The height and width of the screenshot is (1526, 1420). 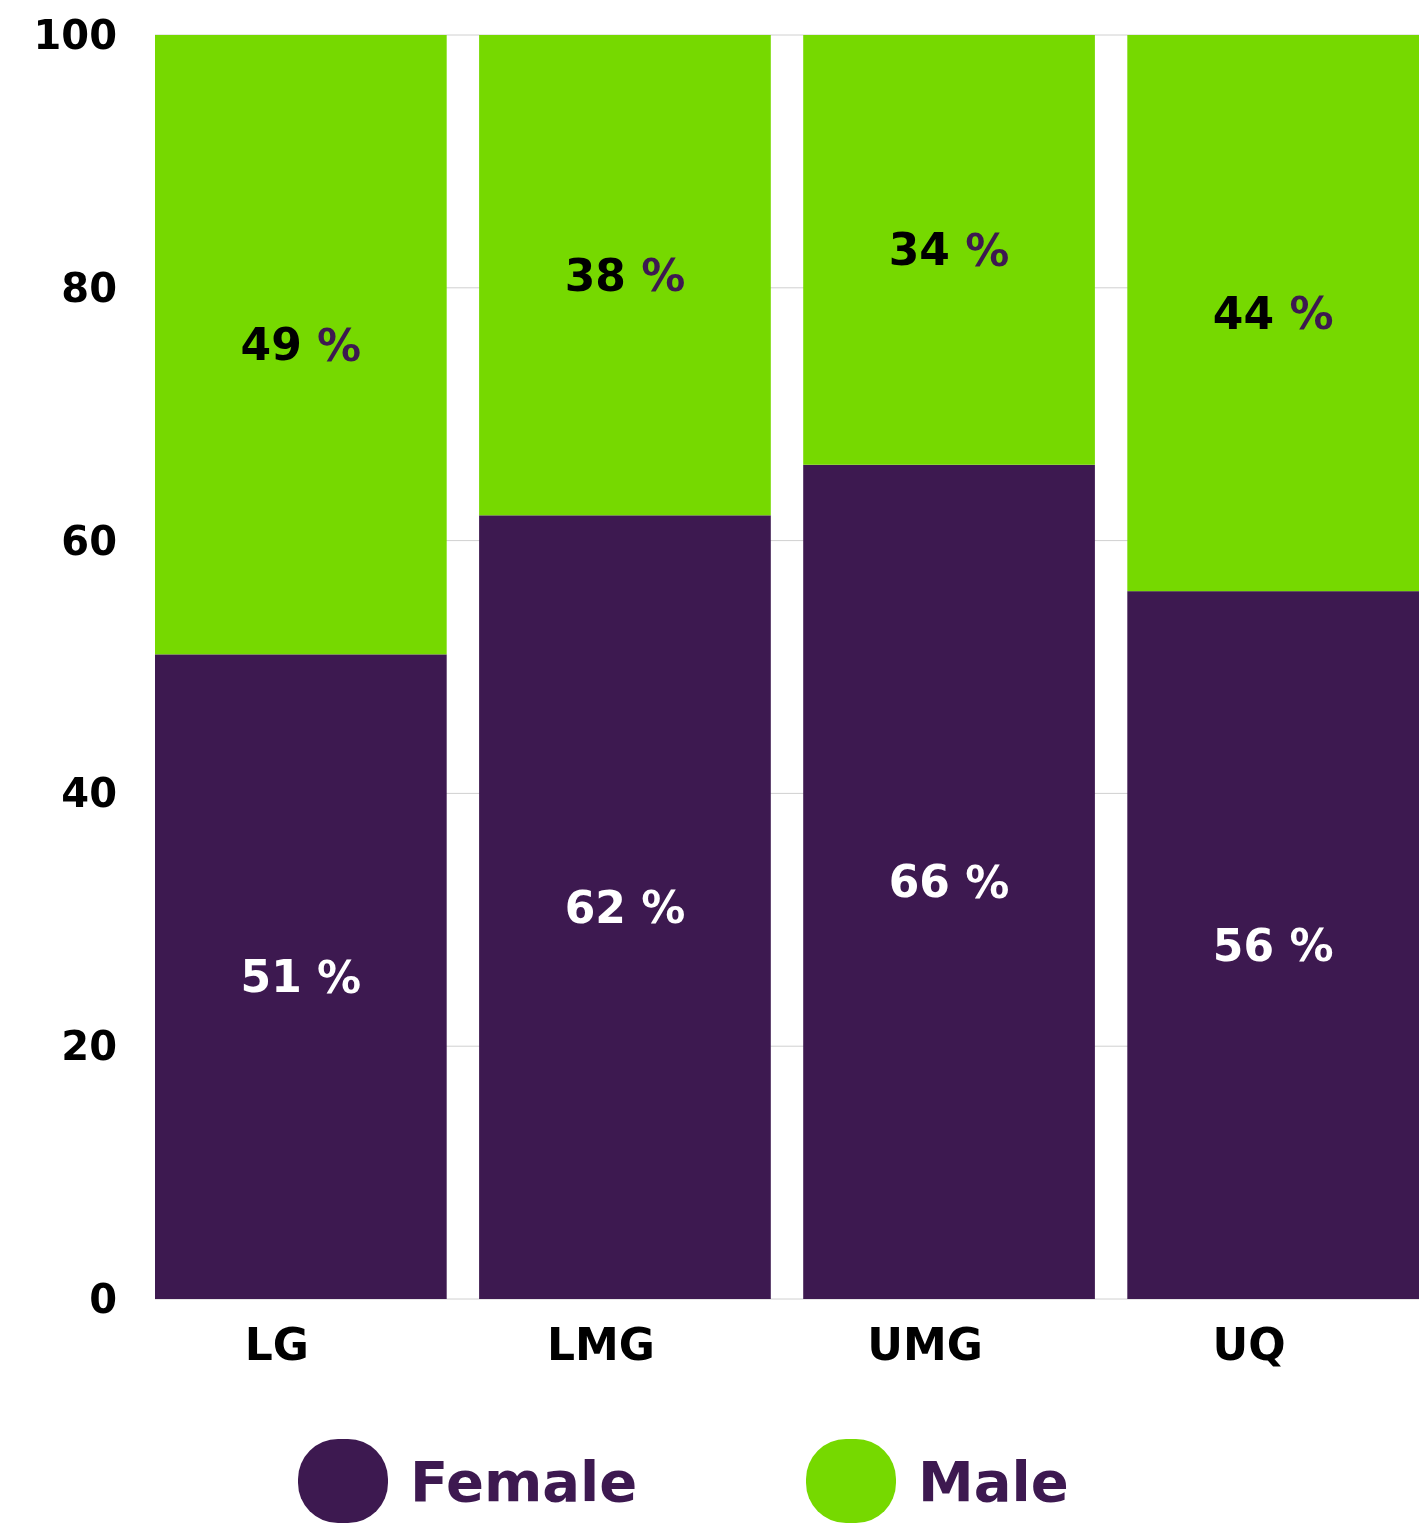 I want to click on legend-label: Male, so click(x=993, y=1481).